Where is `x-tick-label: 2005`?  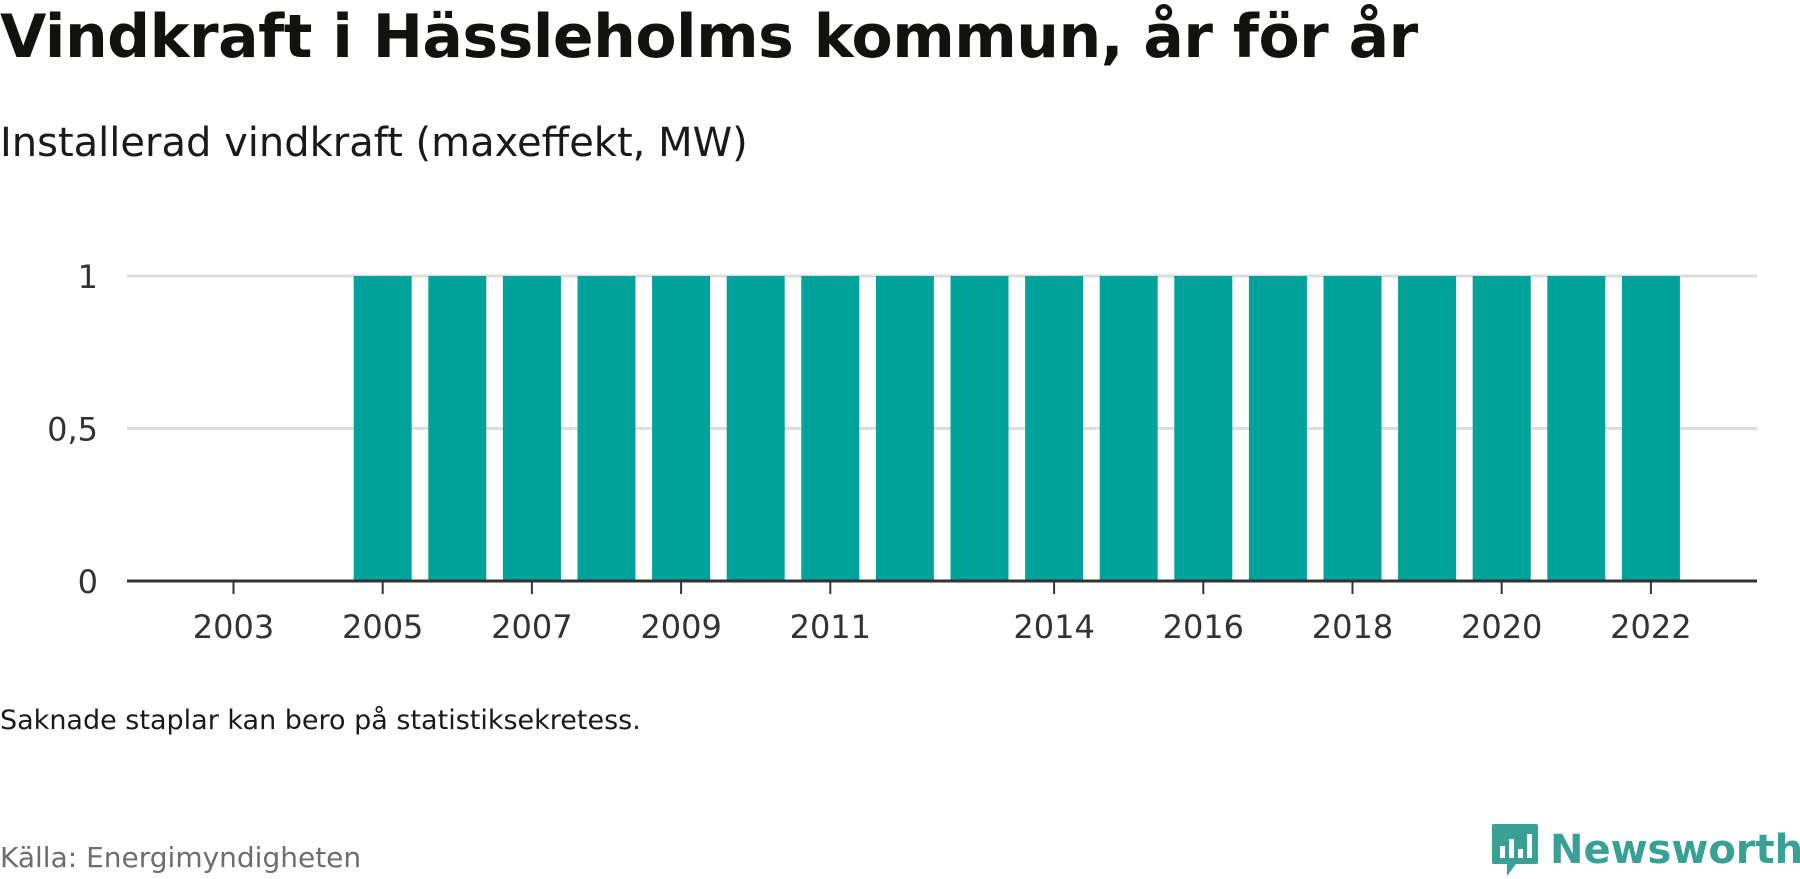
x-tick-label: 2005 is located at coordinates (382, 627).